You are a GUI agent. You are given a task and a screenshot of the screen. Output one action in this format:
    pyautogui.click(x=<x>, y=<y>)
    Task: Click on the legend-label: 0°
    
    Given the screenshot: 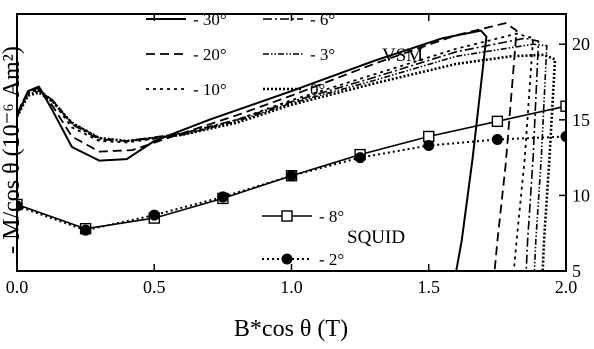 What is the action you would take?
    pyautogui.click(x=317, y=89)
    